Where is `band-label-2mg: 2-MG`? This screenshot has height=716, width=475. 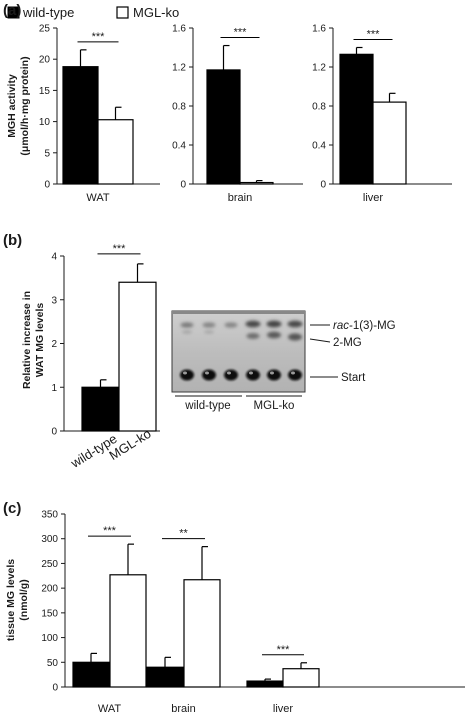
band-label-2mg: 2-MG is located at coordinates (347, 343).